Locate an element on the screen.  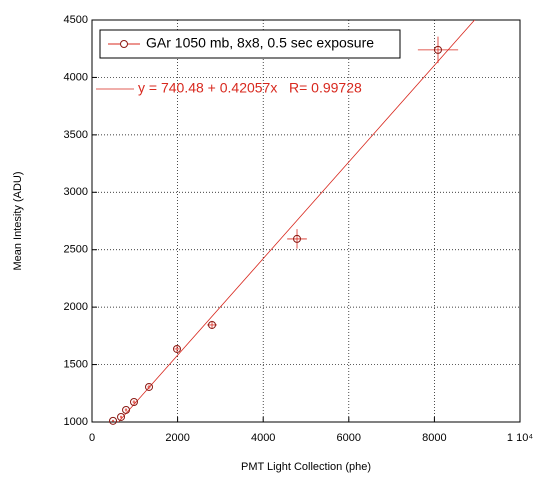
annotation: y = 740.48 + 0.42057x R= 0.99728 is located at coordinates (250, 88).